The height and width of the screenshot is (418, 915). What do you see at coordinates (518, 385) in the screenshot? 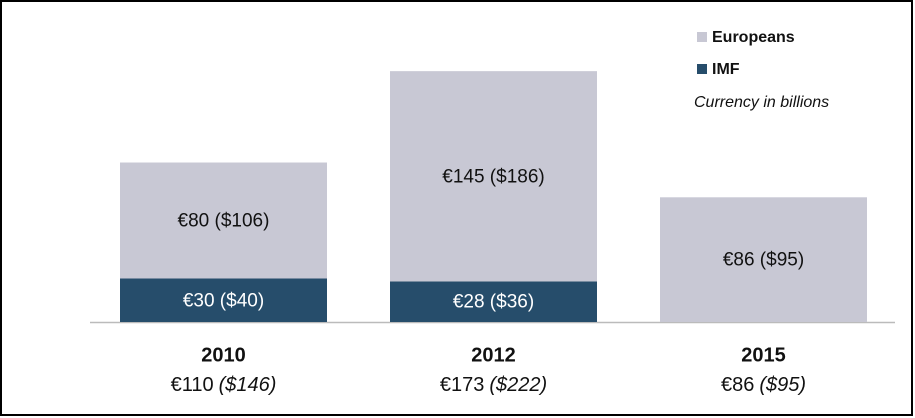
I see `total-usd: ($222)` at bounding box center [518, 385].